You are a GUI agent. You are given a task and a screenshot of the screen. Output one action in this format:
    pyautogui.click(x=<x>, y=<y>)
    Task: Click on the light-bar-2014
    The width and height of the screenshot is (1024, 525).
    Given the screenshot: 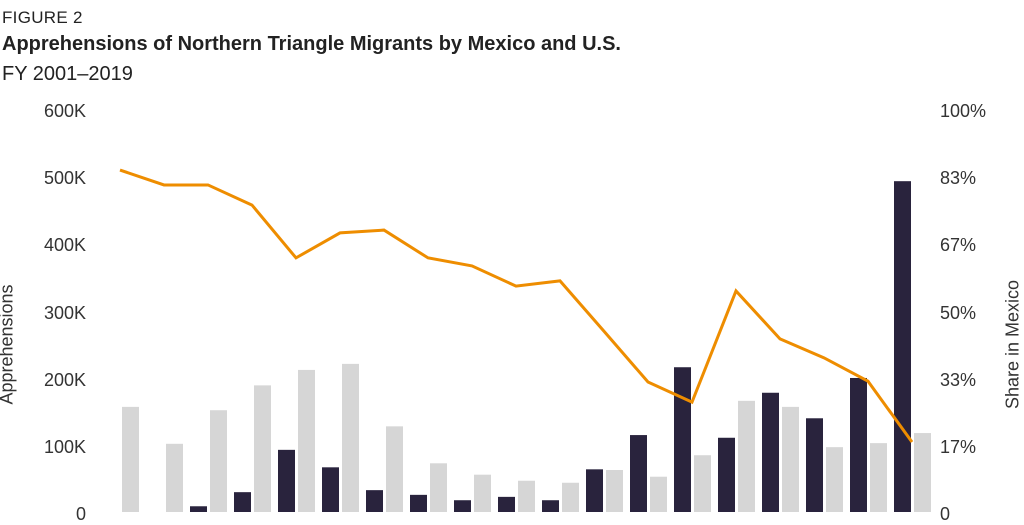 What is the action you would take?
    pyautogui.click(x=702, y=483)
    